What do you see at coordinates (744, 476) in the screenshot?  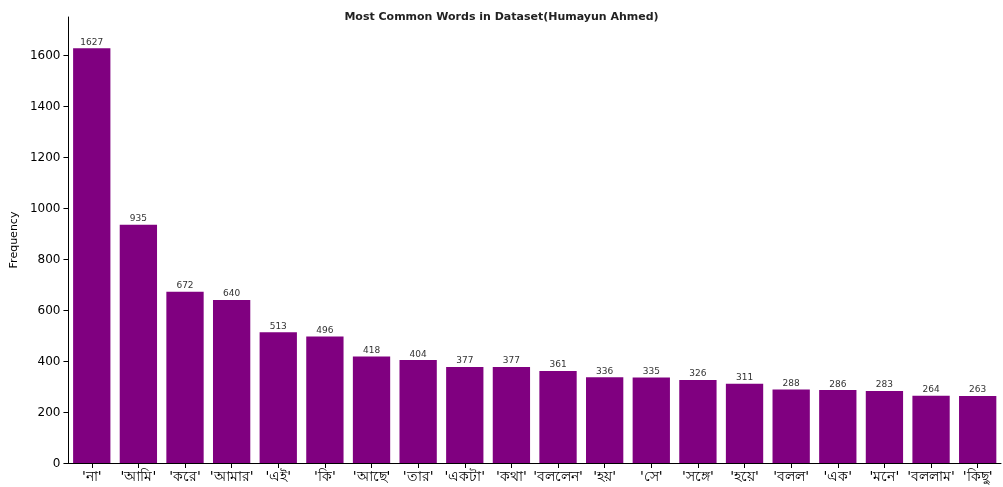 I see `x-tick-label: 'হয়ে'` at bounding box center [744, 476].